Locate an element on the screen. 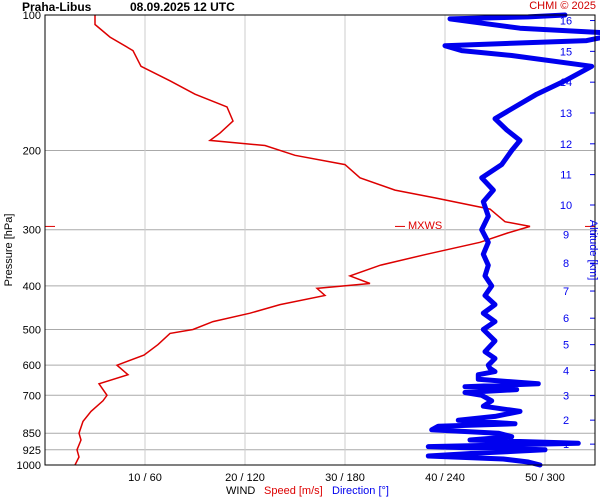  altitude-tick-label: 14 is located at coordinates (566, 83).